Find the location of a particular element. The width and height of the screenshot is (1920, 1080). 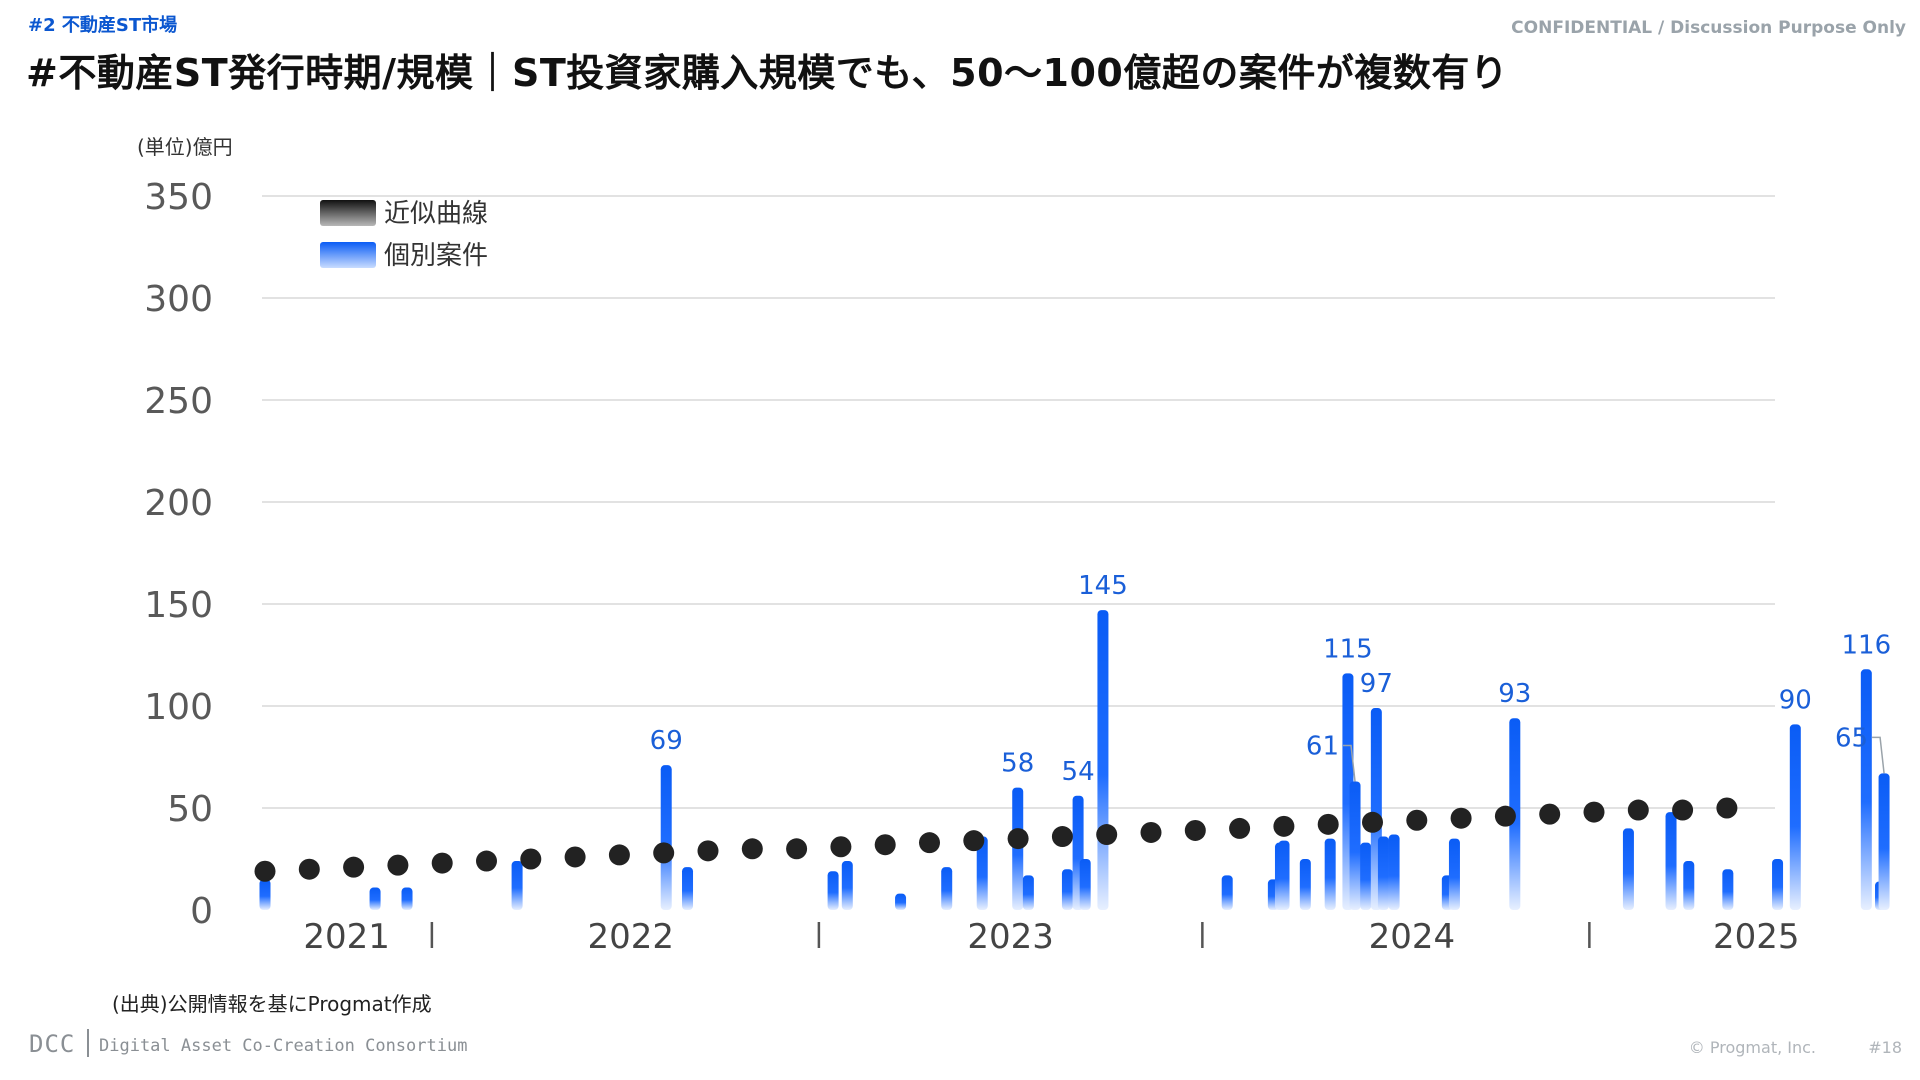

data-label: 116 is located at coordinates (1866, 645).